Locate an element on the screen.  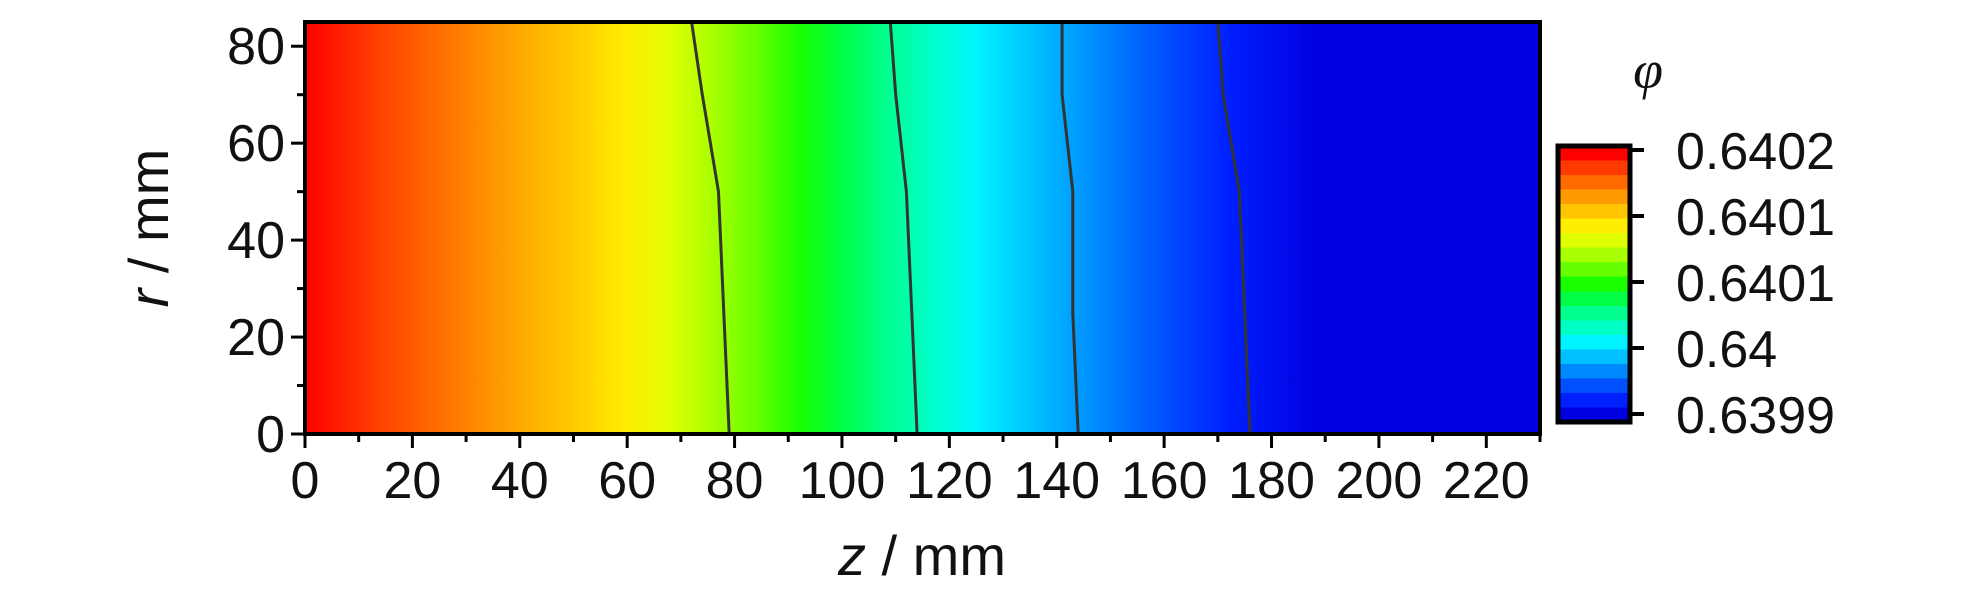
y-axis: 0 20 40 60 80 is located at coordinates (266, 241).